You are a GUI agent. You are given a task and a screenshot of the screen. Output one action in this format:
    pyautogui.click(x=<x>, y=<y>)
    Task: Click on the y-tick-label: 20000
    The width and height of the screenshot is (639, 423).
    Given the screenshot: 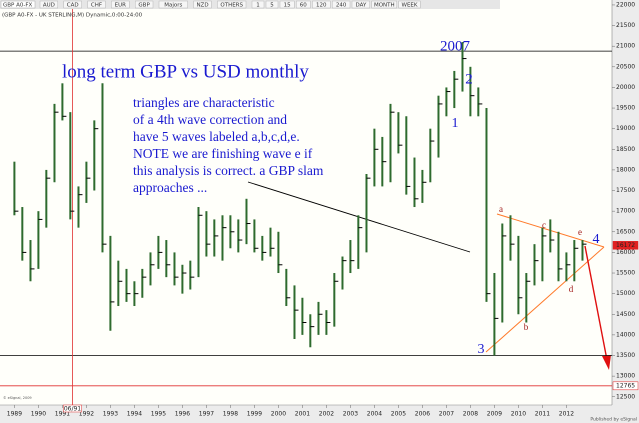 What is the action you would take?
    pyautogui.click(x=625, y=87)
    